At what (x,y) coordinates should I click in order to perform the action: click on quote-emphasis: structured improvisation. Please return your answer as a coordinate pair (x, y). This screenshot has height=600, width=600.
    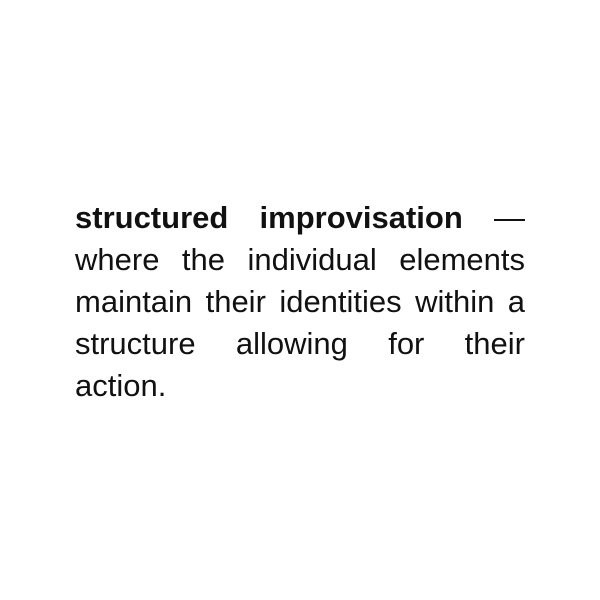
    Looking at the image, I should click on (269, 217).